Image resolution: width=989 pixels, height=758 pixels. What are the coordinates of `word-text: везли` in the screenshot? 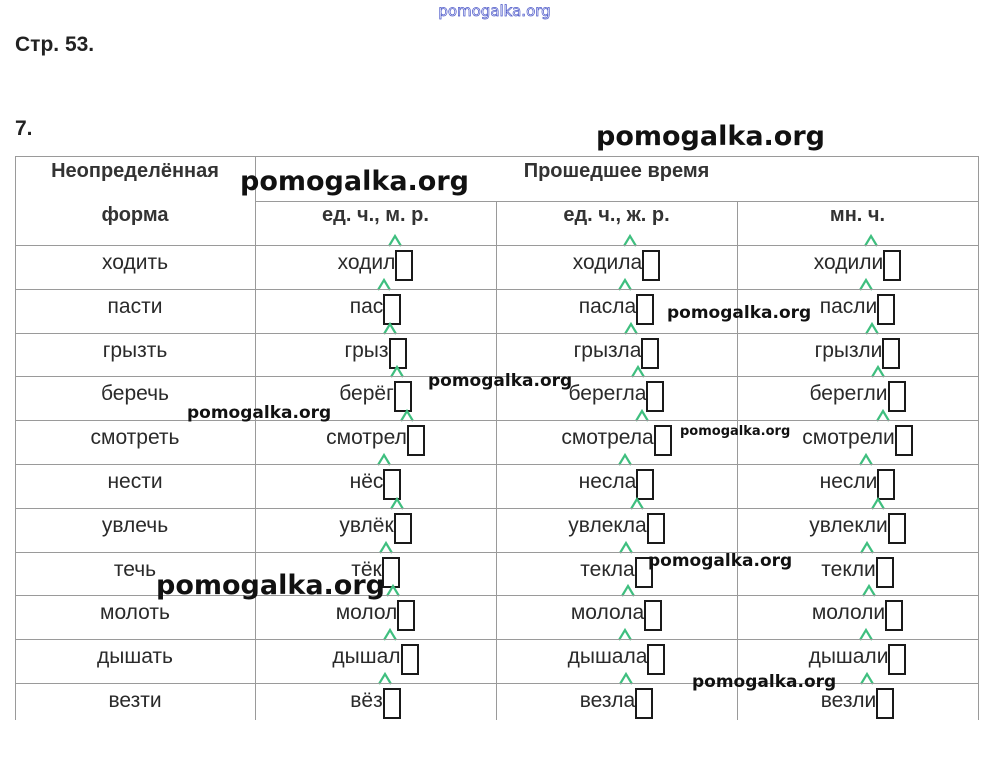 It's located at (848, 701).